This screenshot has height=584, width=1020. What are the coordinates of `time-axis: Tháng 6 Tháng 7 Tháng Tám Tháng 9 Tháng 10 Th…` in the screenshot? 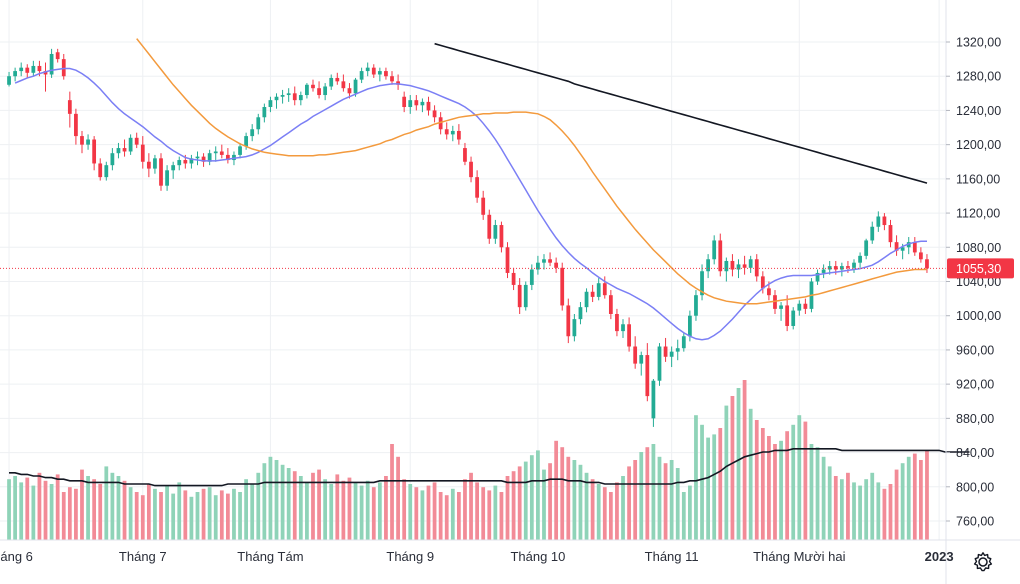 It's located at (510, 556).